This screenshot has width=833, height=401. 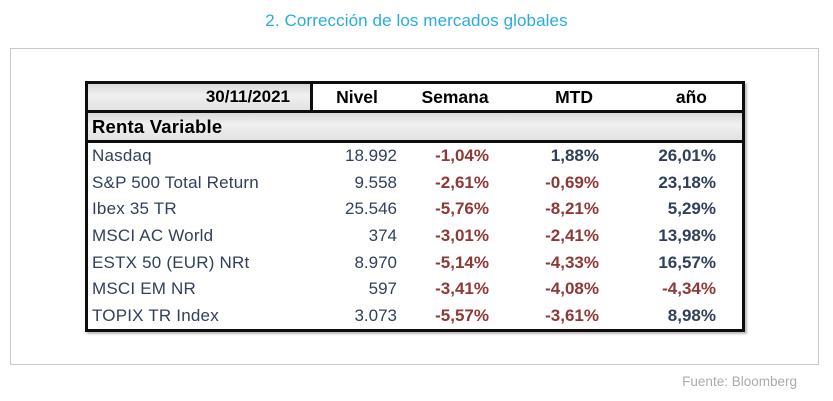 What do you see at coordinates (691, 209) in the screenshot?
I see `ano-value: 5,29%` at bounding box center [691, 209].